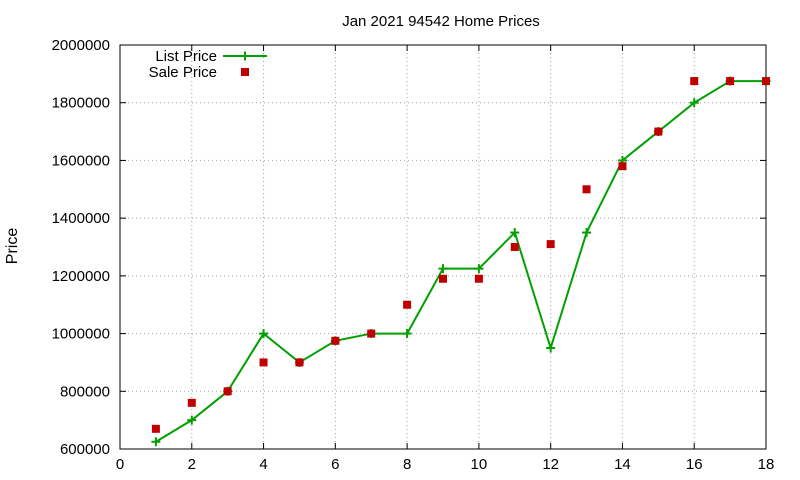  What do you see at coordinates (85, 449) in the screenshot?
I see `y-tick-label: 600000` at bounding box center [85, 449].